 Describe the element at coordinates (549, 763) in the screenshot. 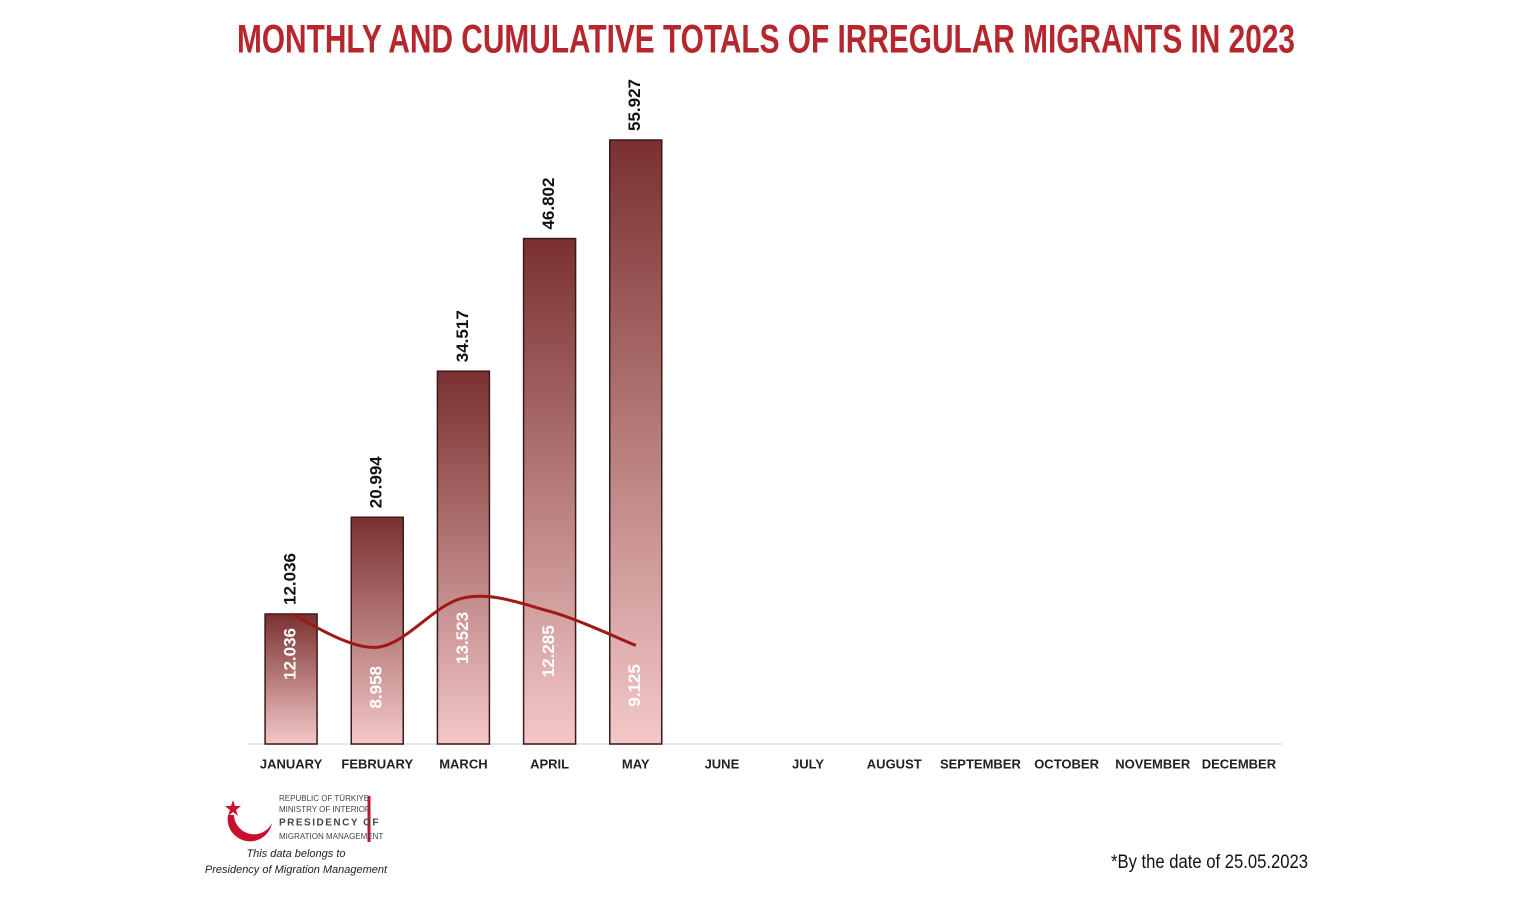

I see `x-tick-label: APRIL` at that location.